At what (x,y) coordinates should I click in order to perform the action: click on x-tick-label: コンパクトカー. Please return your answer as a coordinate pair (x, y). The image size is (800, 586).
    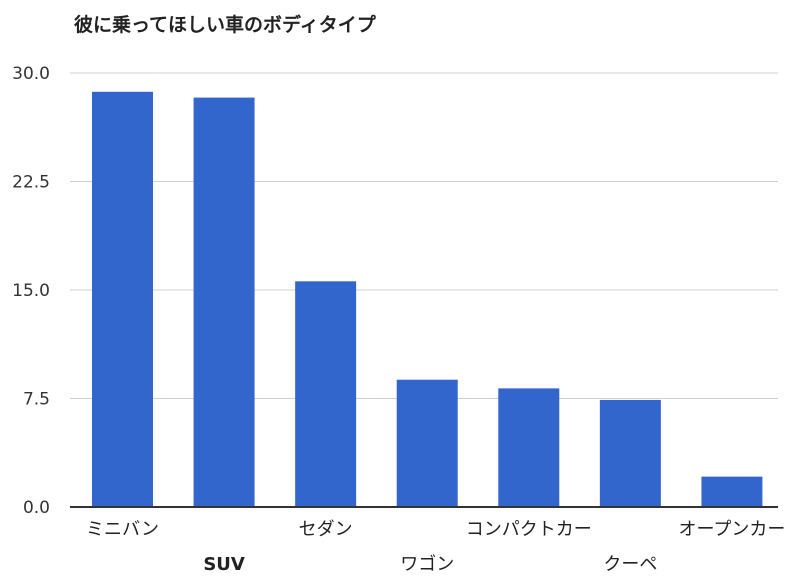
    Looking at the image, I should click on (529, 529).